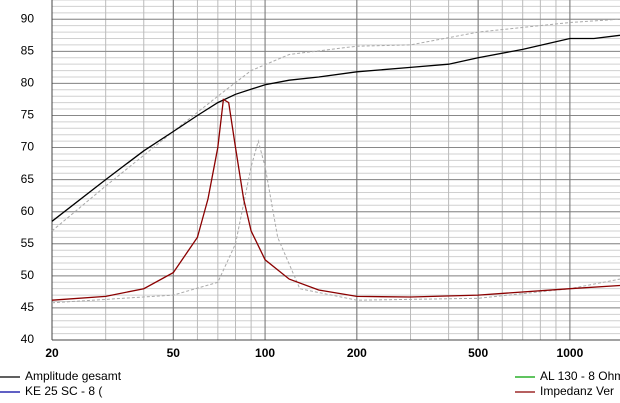 The width and height of the screenshot is (620, 403). I want to click on y-tick-label: 60, so click(28, 211).